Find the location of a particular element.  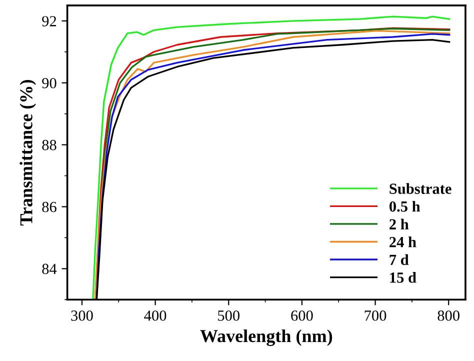

legend-label: 7 d is located at coordinates (399, 260).